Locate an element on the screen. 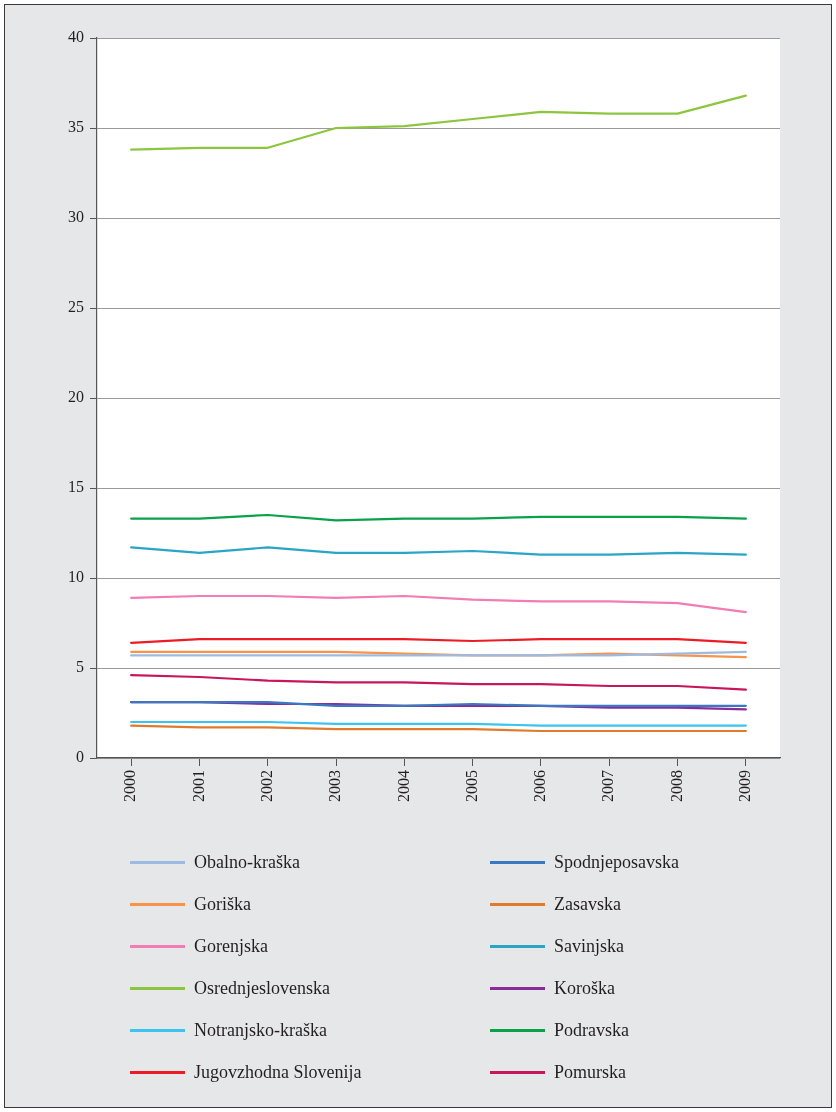 This screenshot has width=836, height=1112. y-tick-label: 15 is located at coordinates (76, 487).